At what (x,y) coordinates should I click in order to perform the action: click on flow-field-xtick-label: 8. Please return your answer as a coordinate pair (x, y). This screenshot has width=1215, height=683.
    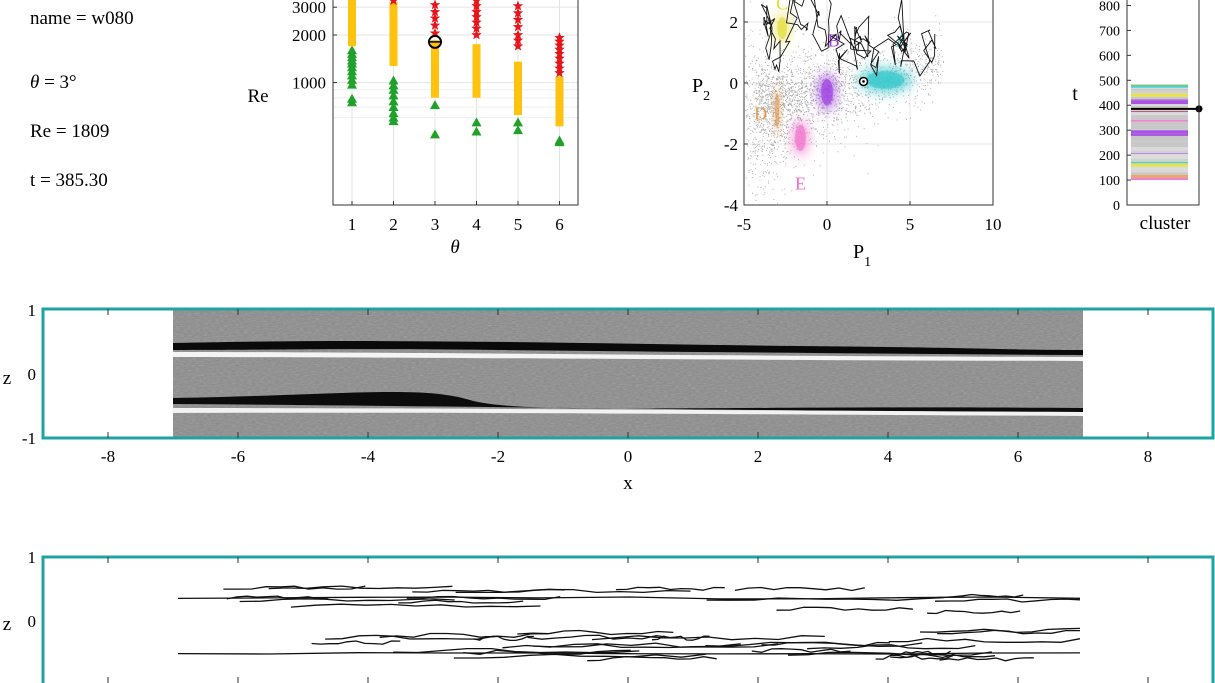
    Looking at the image, I should click on (1148, 456).